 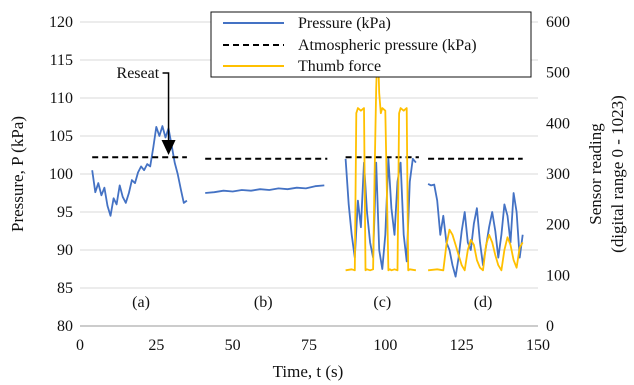 I want to click on y-axis-label-right-line2: (digital range 0 - 1023), so click(x=617, y=174).